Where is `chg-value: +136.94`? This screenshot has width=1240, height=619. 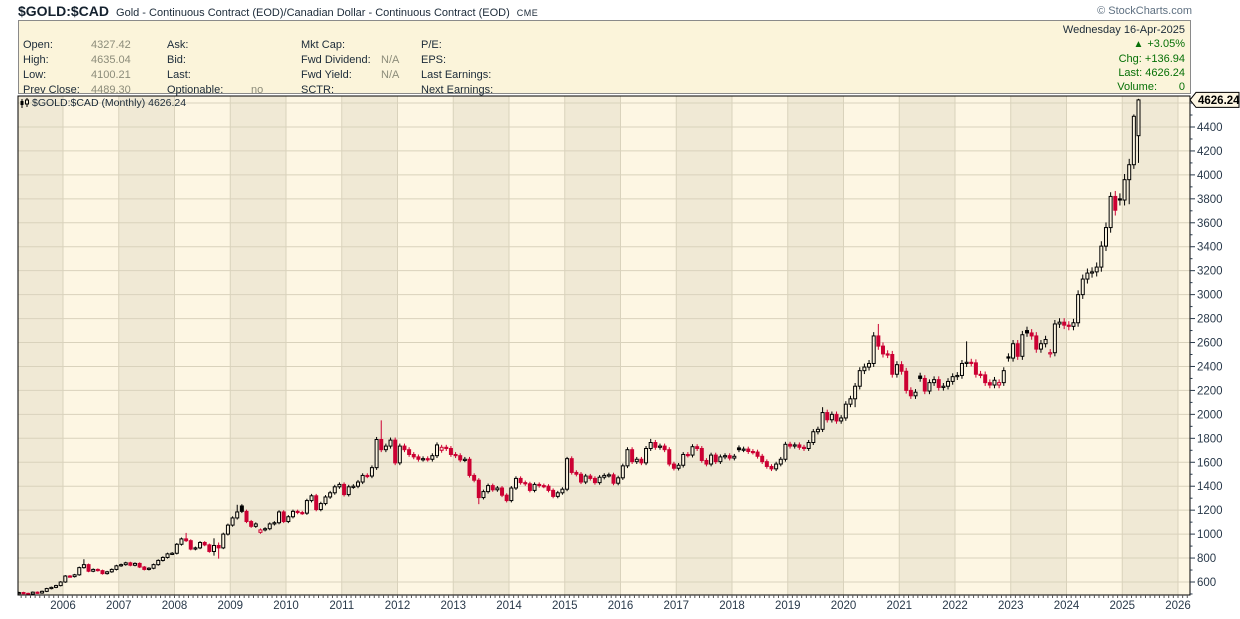 chg-value: +136.94 is located at coordinates (1164, 59).